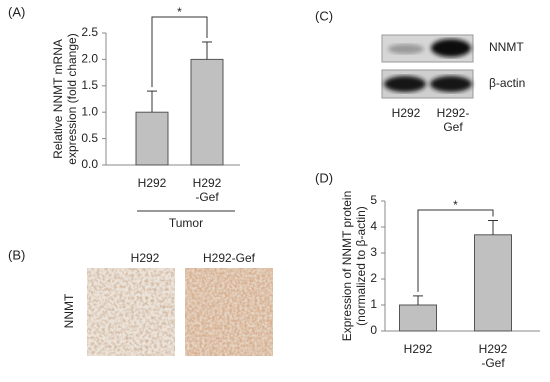 Image resolution: width=550 pixels, height=382 pixels. I want to click on y-tick-label: 2, so click(373, 278).